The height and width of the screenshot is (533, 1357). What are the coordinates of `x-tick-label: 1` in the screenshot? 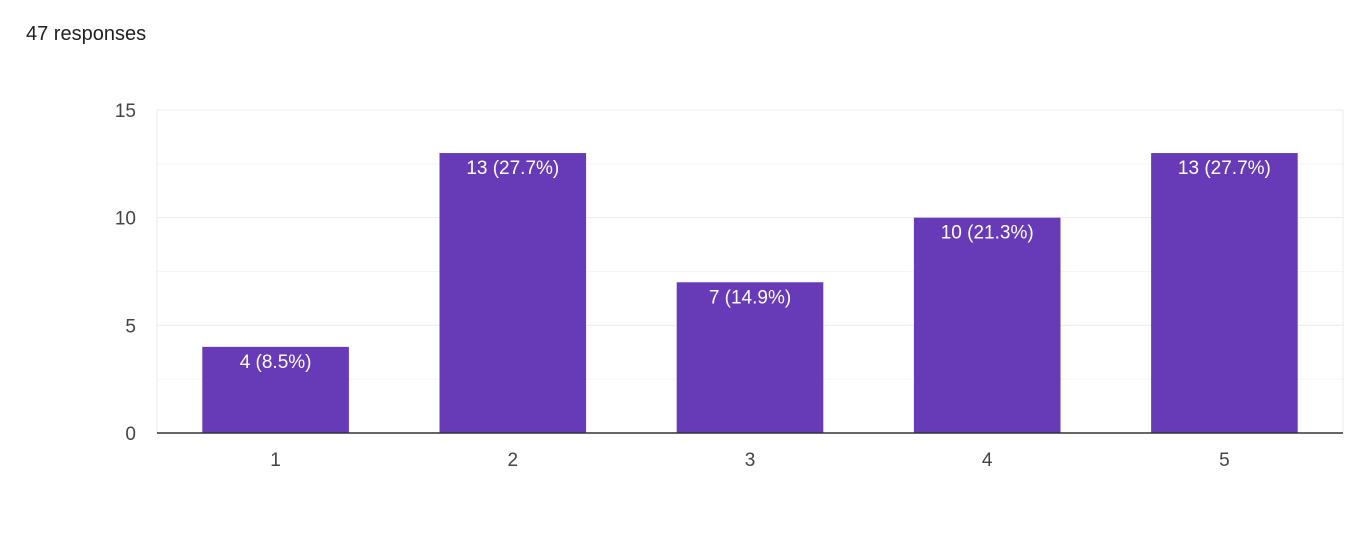 It's located at (275, 460).